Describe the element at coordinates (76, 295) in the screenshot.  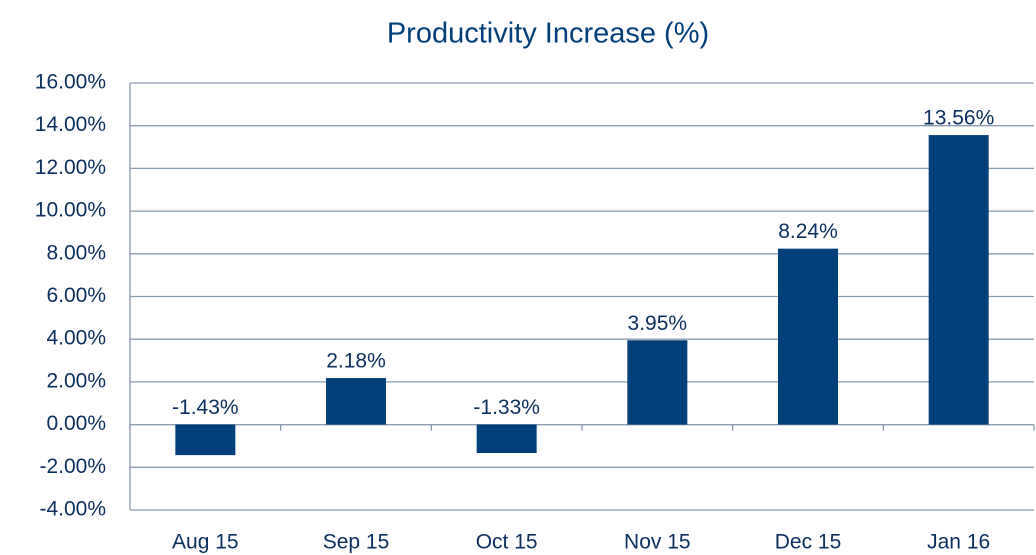
I see `y-tick-label: 6.00%` at that location.